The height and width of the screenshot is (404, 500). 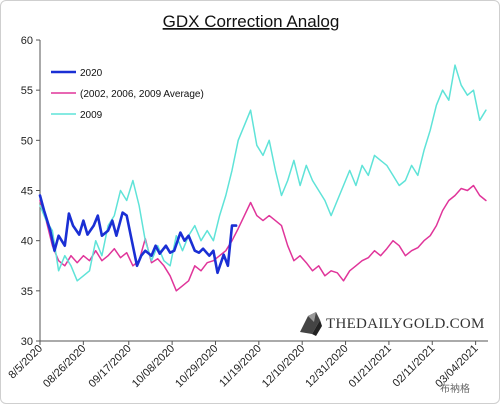 I want to click on x-tick-label: 10/29/2020, so click(x=196, y=366).